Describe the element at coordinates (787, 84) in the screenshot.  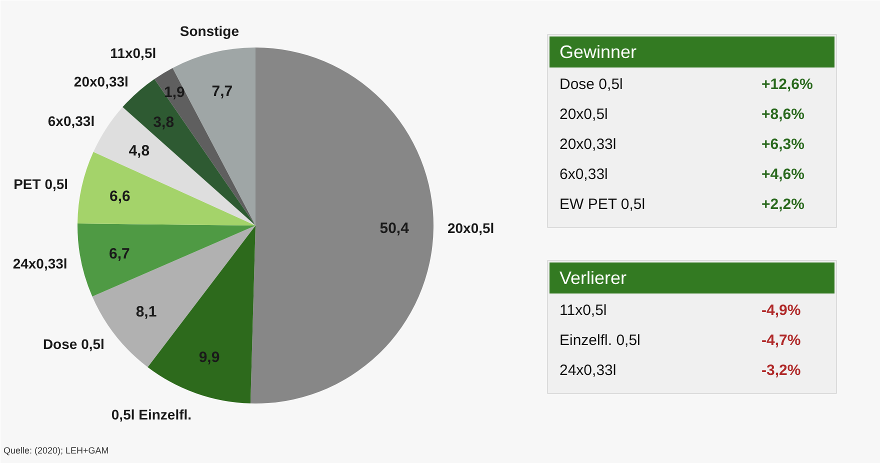
I see `text: +12,6%` at that location.